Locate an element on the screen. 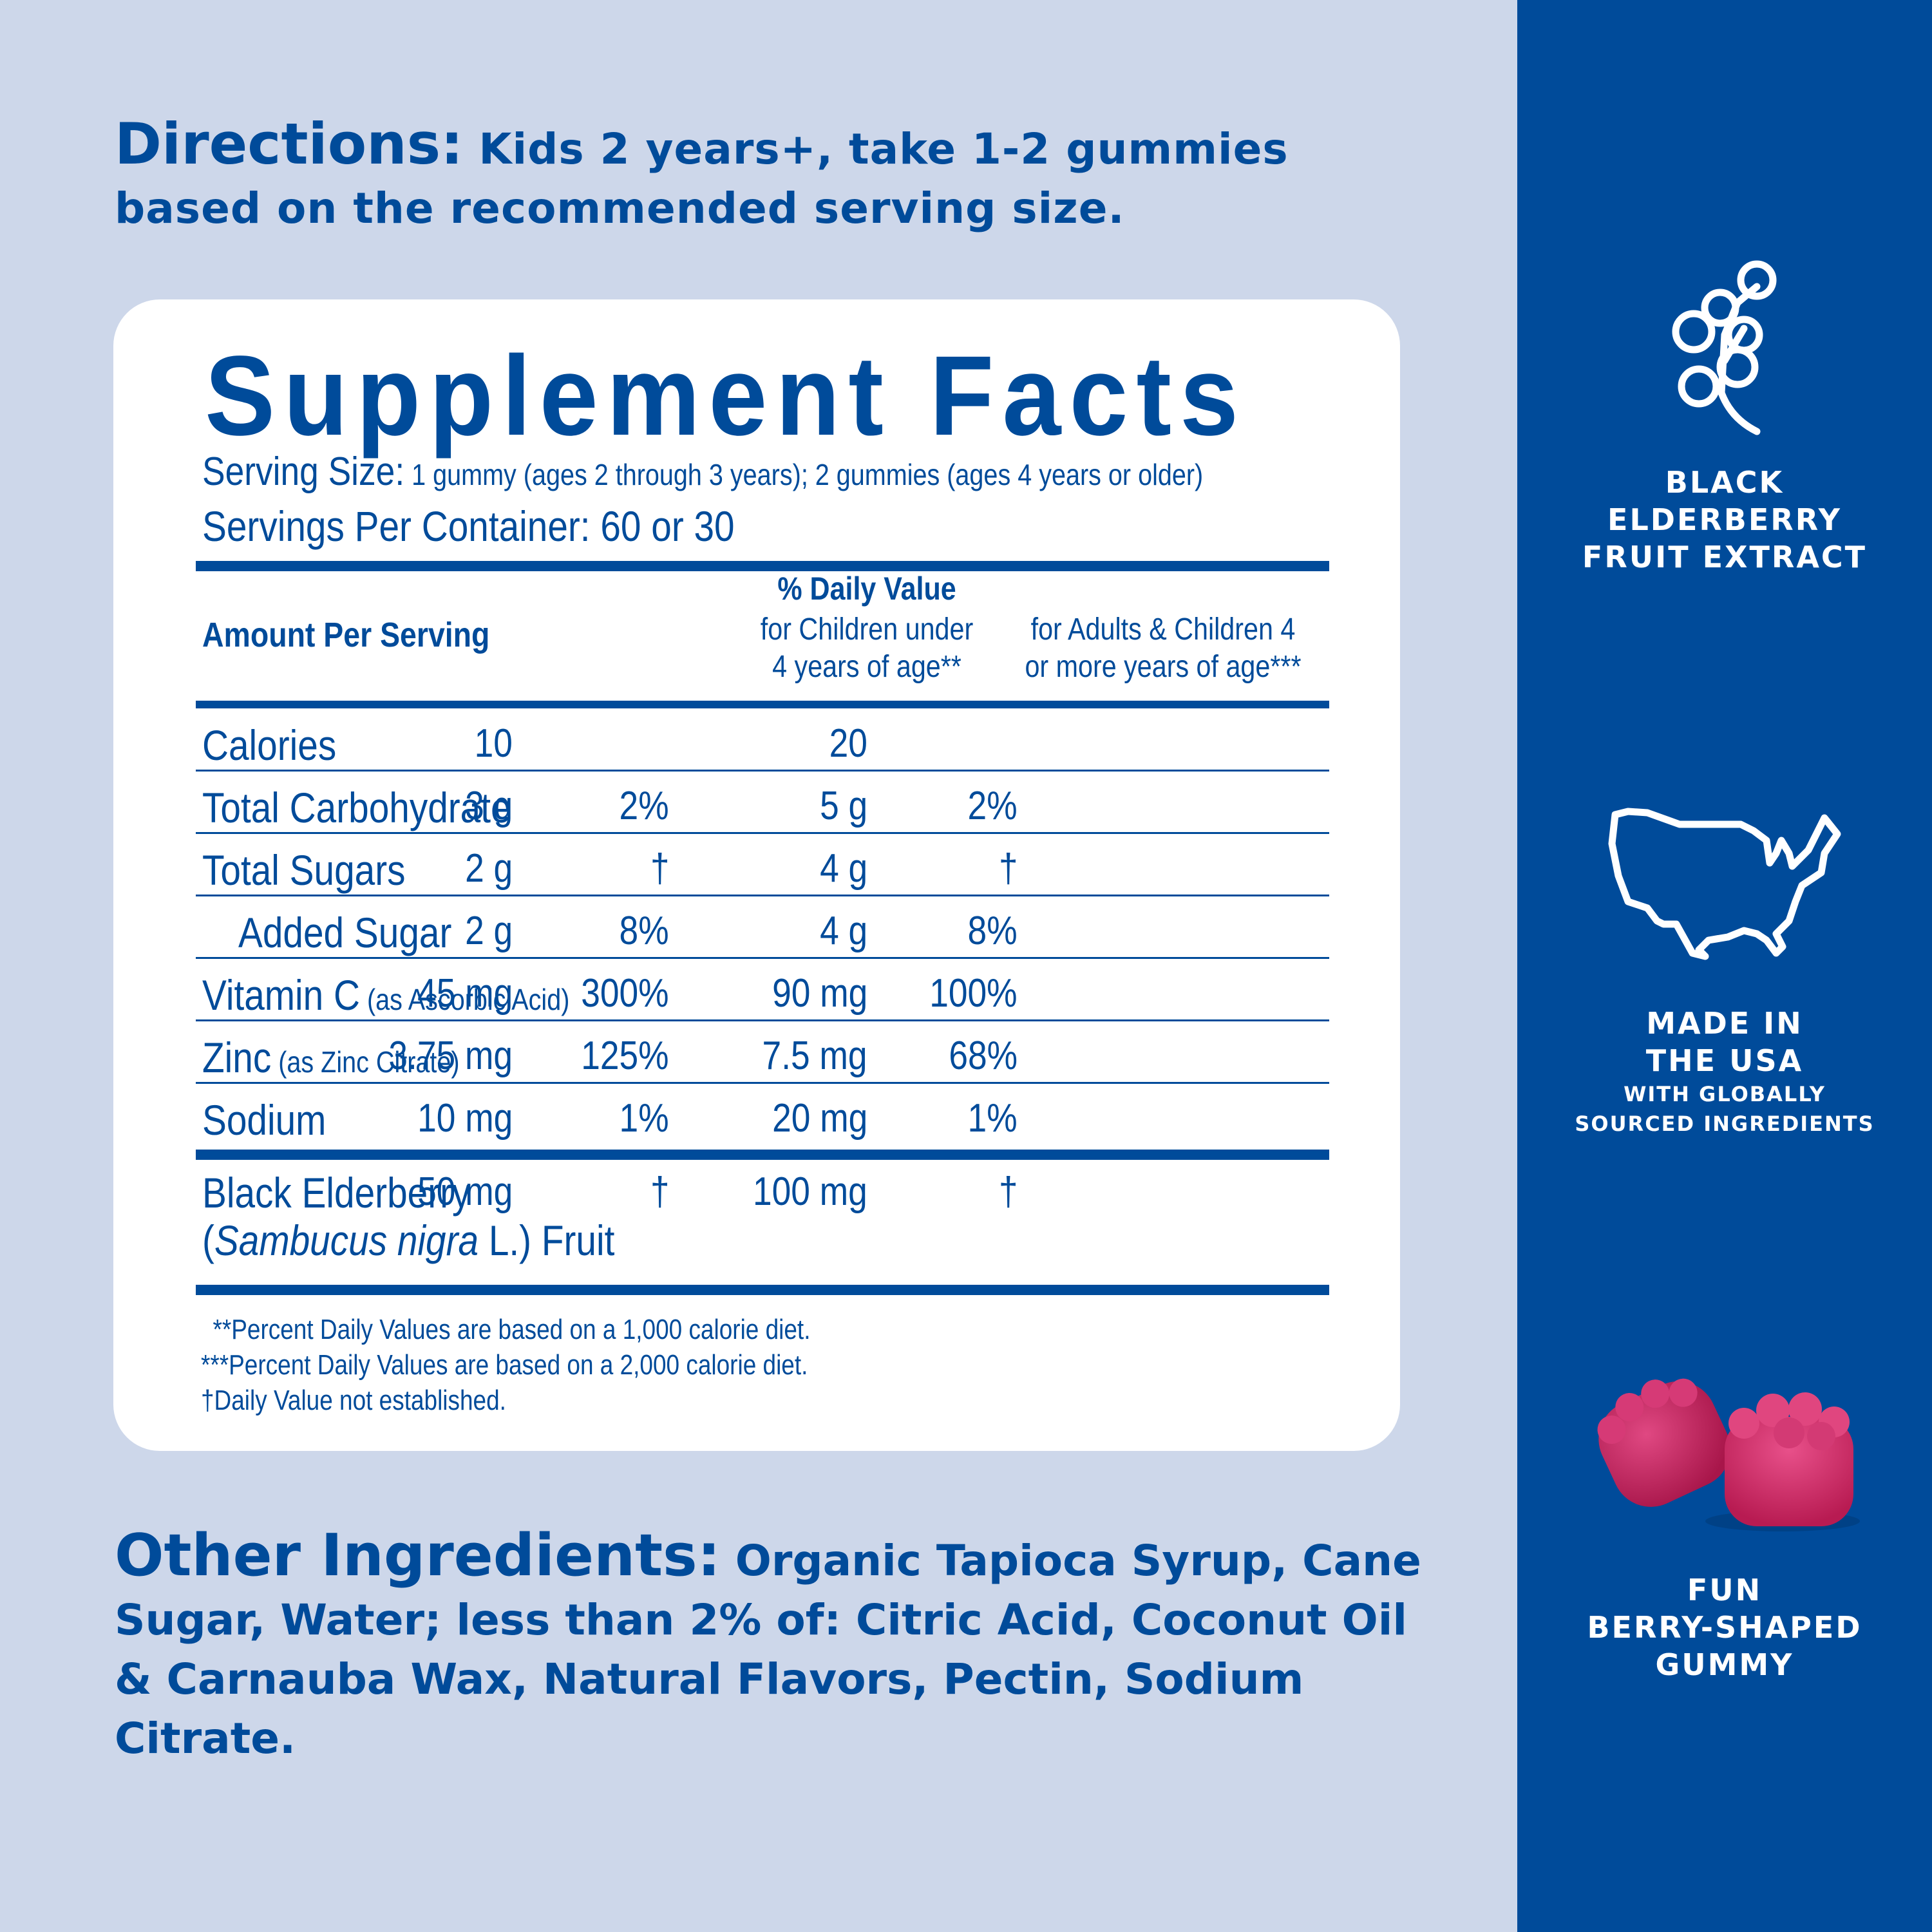 The image size is (1932, 1932). feature-label: ELDERBERRY is located at coordinates (1725, 519).